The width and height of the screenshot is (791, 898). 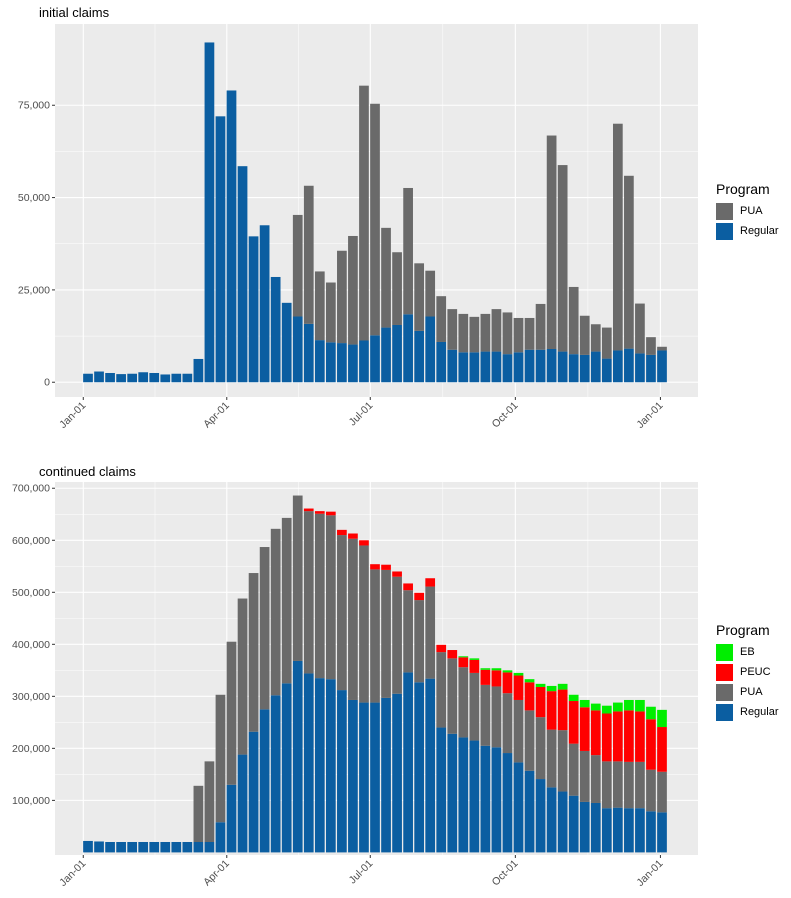 I want to click on y-axis: 0 25,000 50,000 75,000, so click(x=36, y=244).